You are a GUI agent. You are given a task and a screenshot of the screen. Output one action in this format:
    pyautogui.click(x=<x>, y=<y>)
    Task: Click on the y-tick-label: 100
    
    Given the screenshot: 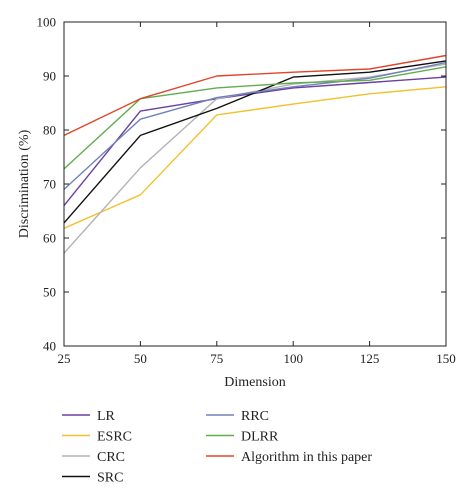 What is the action you would take?
    pyautogui.click(x=47, y=22)
    